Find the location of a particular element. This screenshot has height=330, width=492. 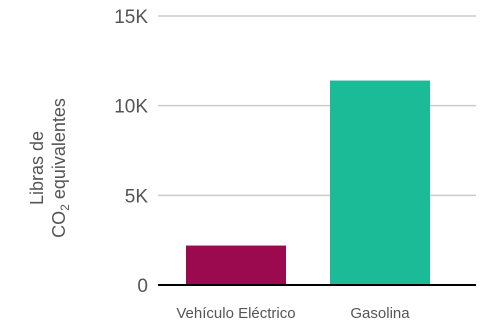

y-axis-label: Libras de CO2 equivalentes is located at coordinates (49, 168).